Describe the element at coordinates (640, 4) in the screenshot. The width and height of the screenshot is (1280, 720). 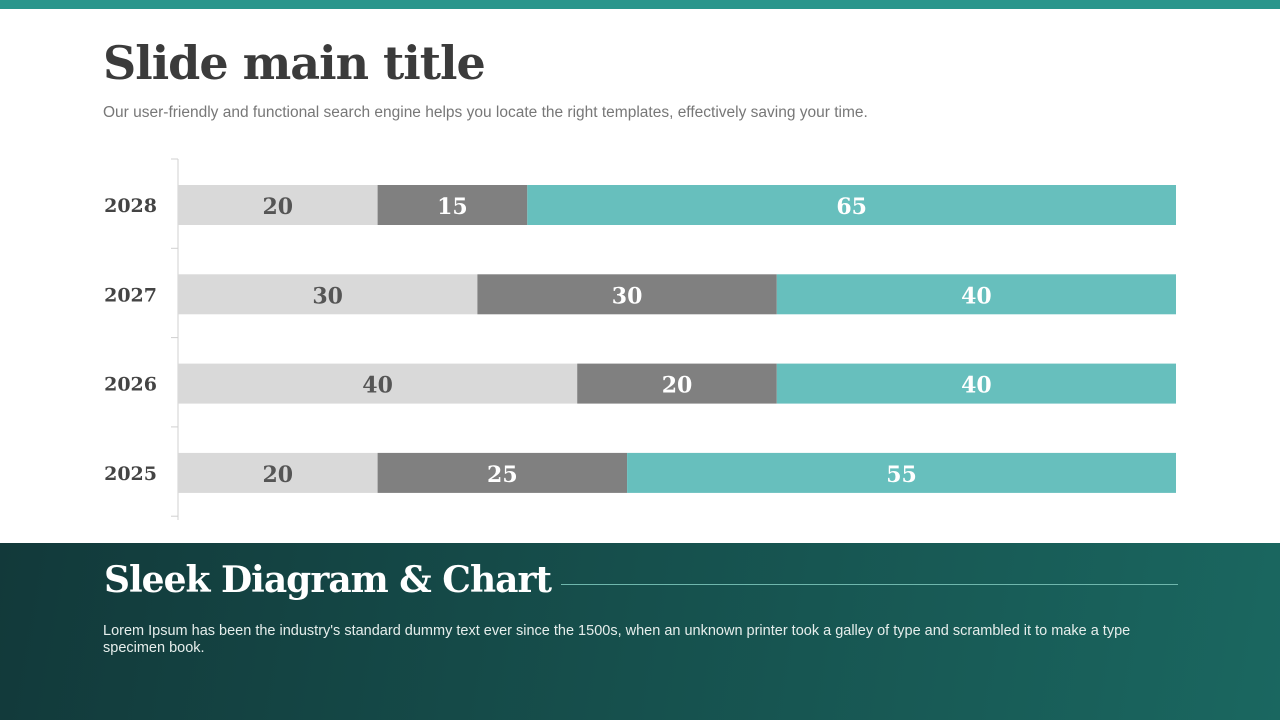
I see `top-accent-band` at that location.